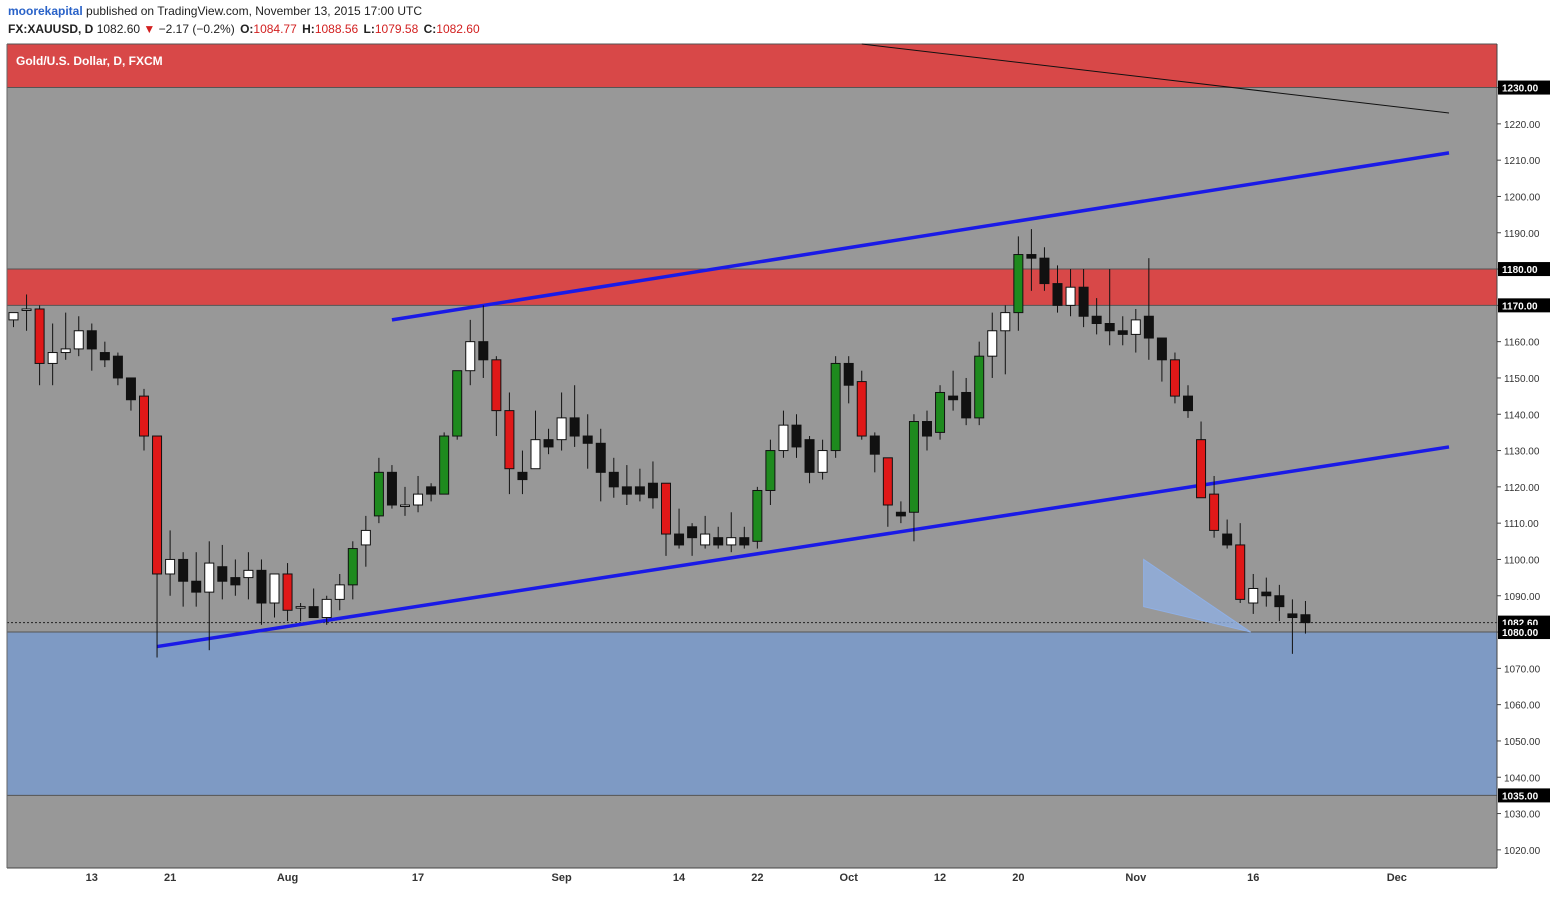  Describe the element at coordinates (1155, 78) in the screenshot. I see `long-term-trendline` at that location.